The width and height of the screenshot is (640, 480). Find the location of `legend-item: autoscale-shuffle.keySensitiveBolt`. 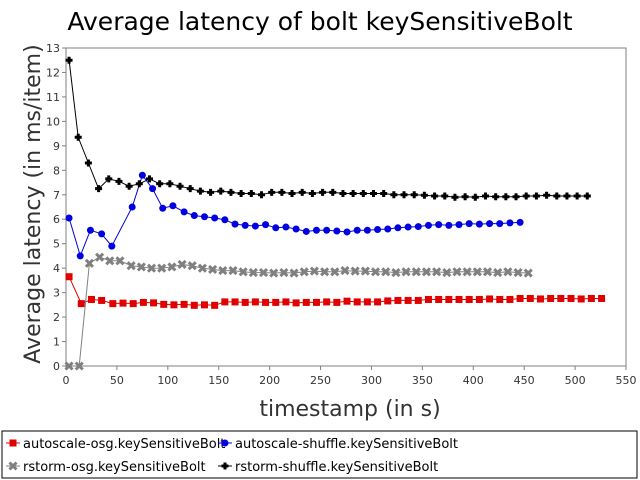

legend-item: autoscale-shuffle.keySensitiveBolt is located at coordinates (338, 444).